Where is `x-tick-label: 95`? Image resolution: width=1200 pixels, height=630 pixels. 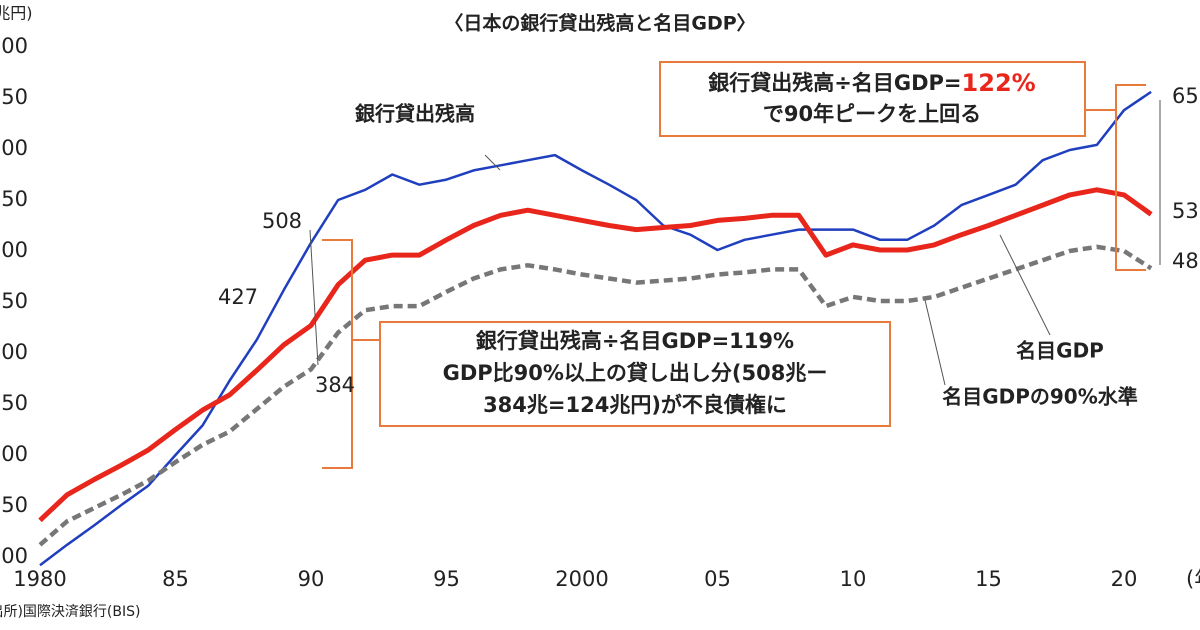 x-tick-label: 95 is located at coordinates (446, 579).